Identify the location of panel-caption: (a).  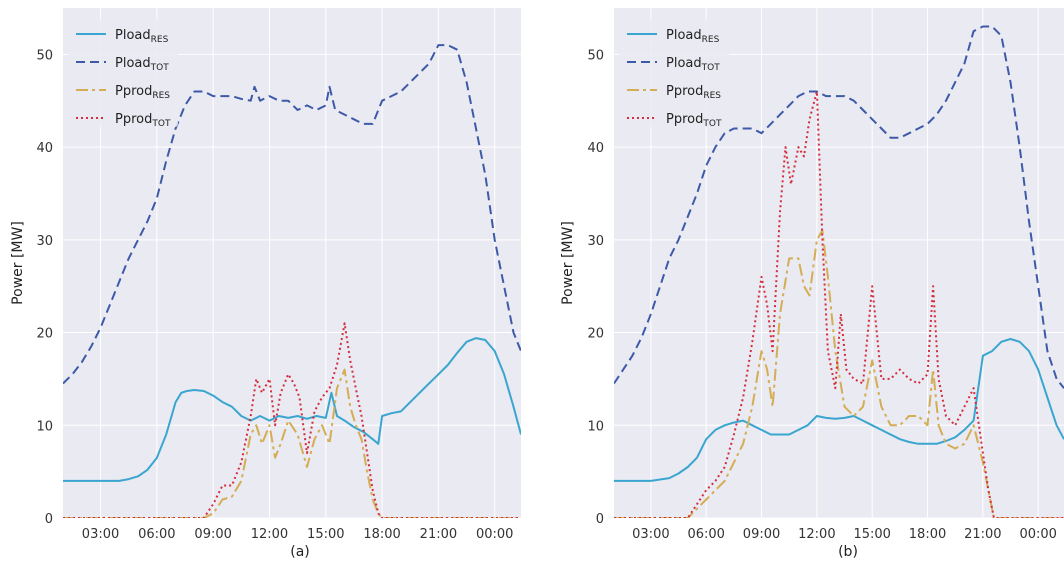
(300, 552).